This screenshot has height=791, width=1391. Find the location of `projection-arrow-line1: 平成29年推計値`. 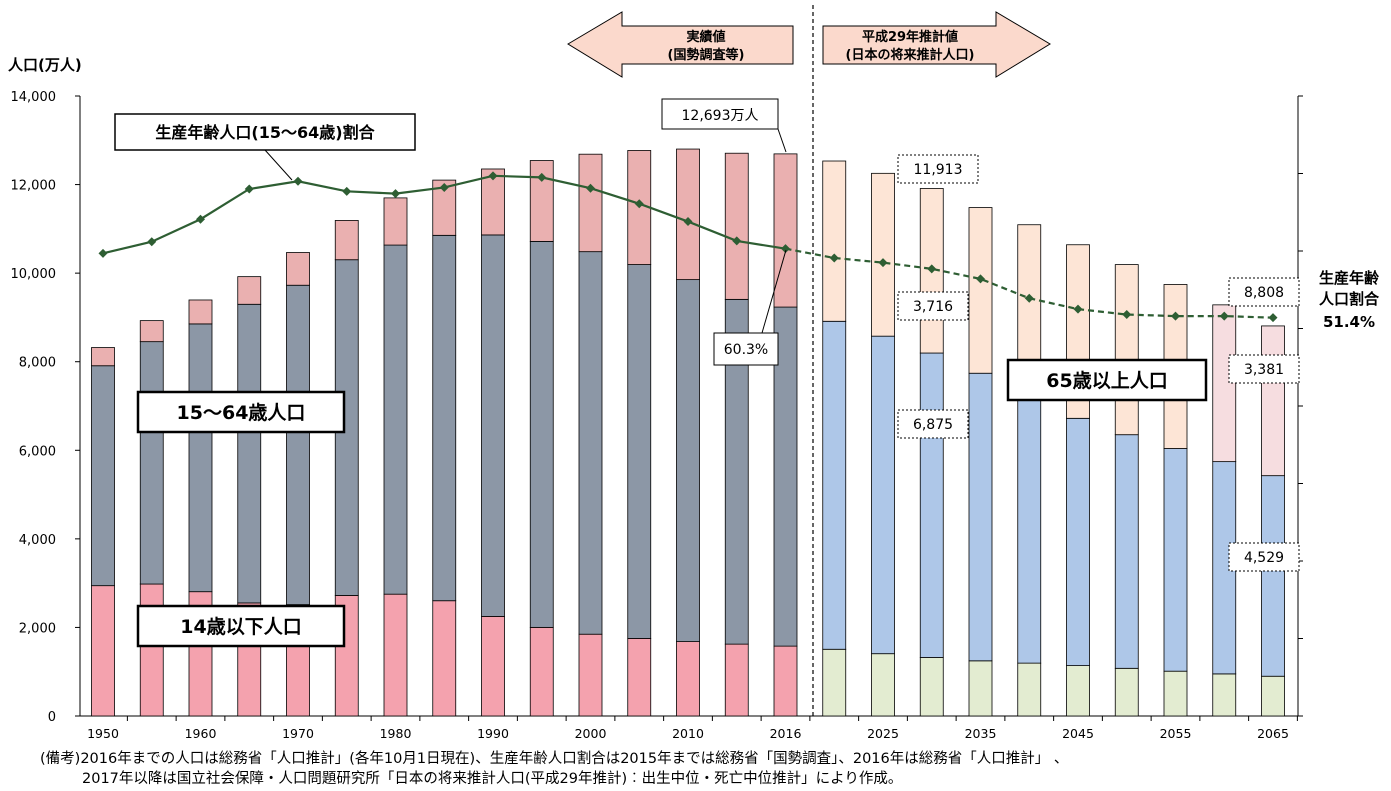

projection-arrow-line1: 平成29年推計値 is located at coordinates (910, 37).